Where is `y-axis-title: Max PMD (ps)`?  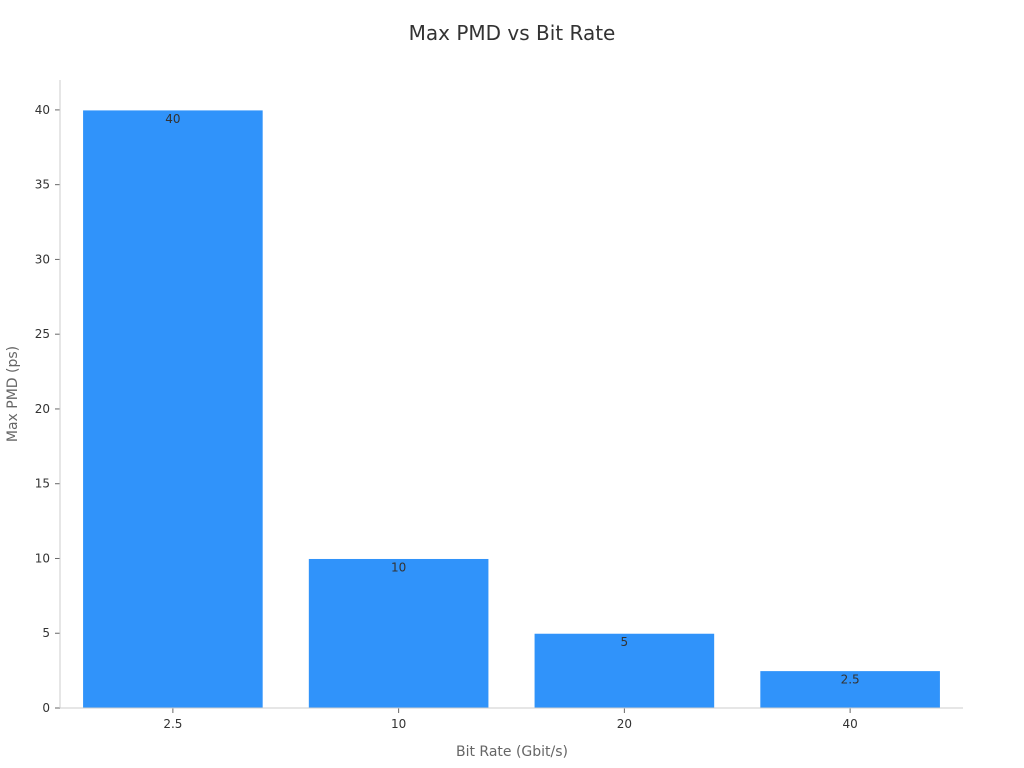
y-axis-title: Max PMD (ps) is located at coordinates (13, 394).